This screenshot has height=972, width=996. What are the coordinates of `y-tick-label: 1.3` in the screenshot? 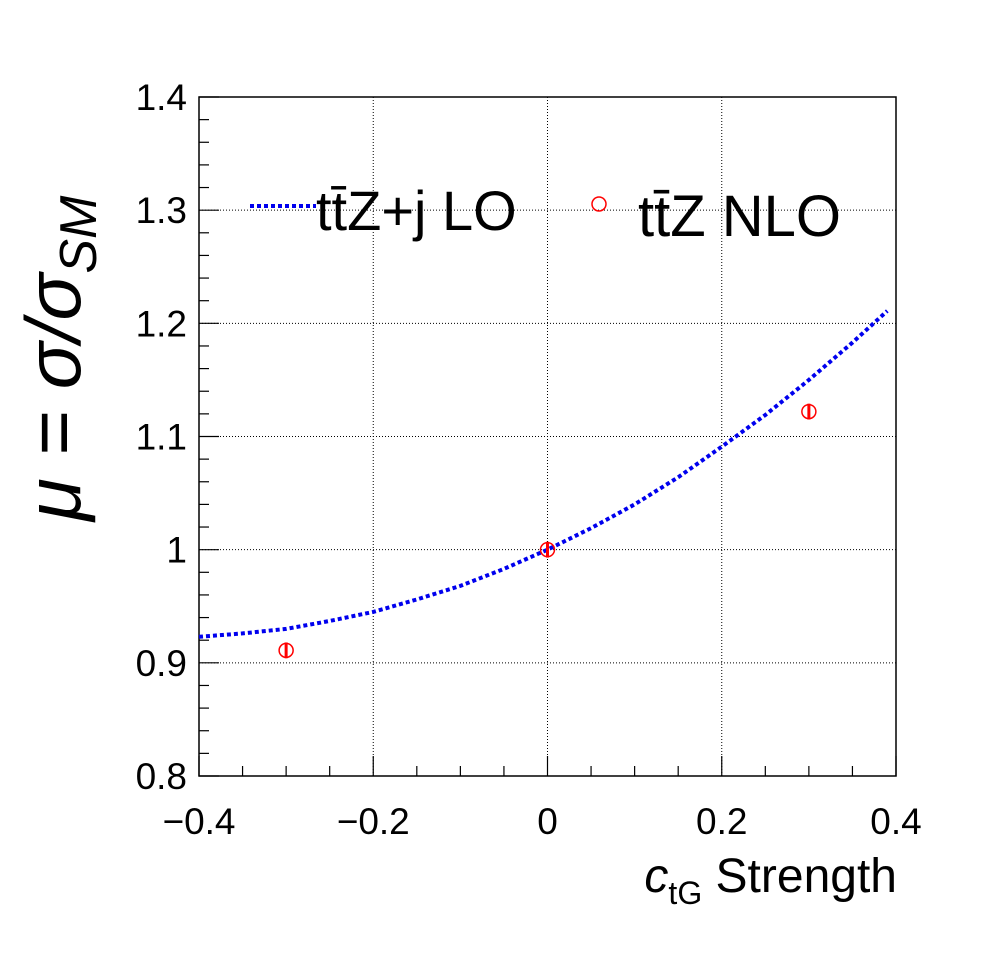 It's located at (161, 210).